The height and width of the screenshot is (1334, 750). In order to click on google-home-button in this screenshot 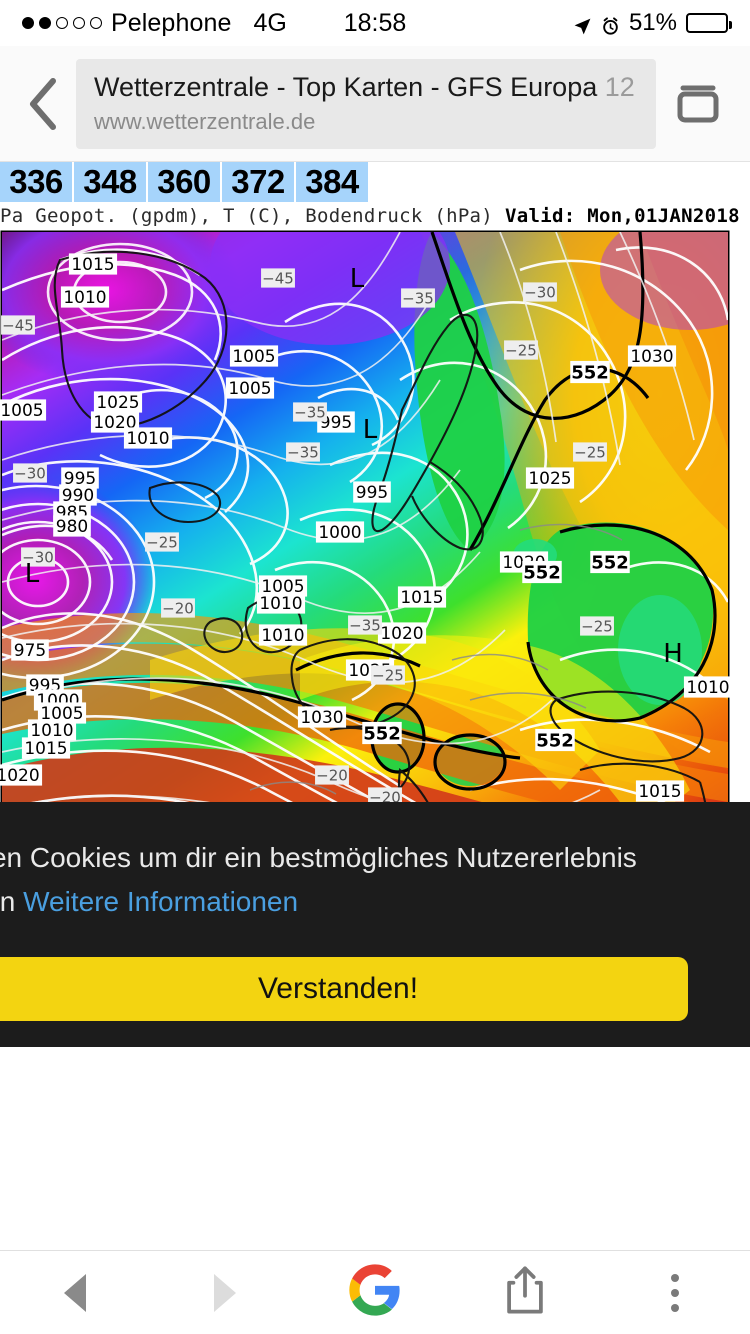, I will do `click(375, 1292)`.